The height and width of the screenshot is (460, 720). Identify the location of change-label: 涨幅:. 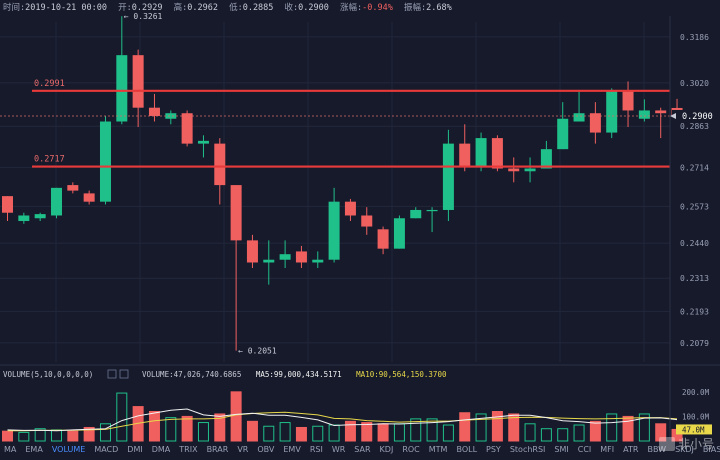
(351, 7).